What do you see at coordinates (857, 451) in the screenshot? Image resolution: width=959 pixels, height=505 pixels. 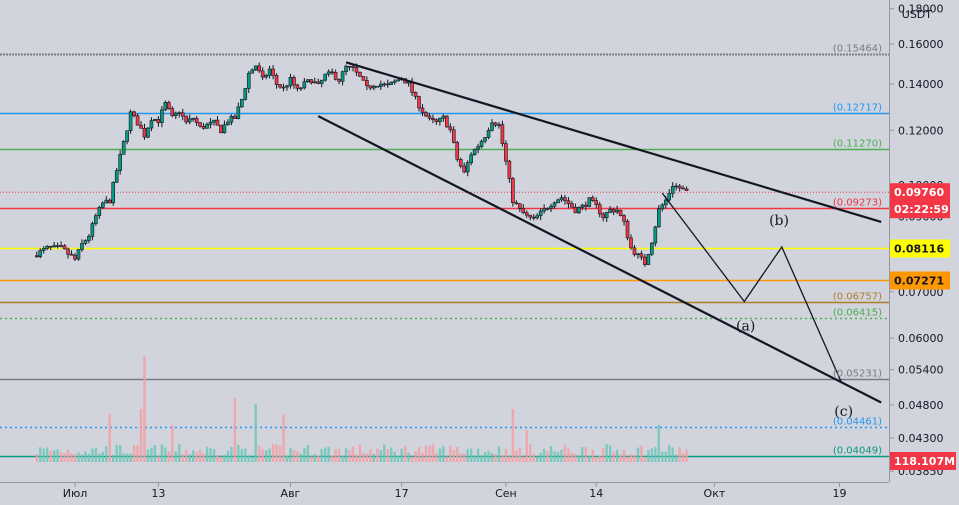 I see `level-label: (0.04049)` at bounding box center [857, 451].